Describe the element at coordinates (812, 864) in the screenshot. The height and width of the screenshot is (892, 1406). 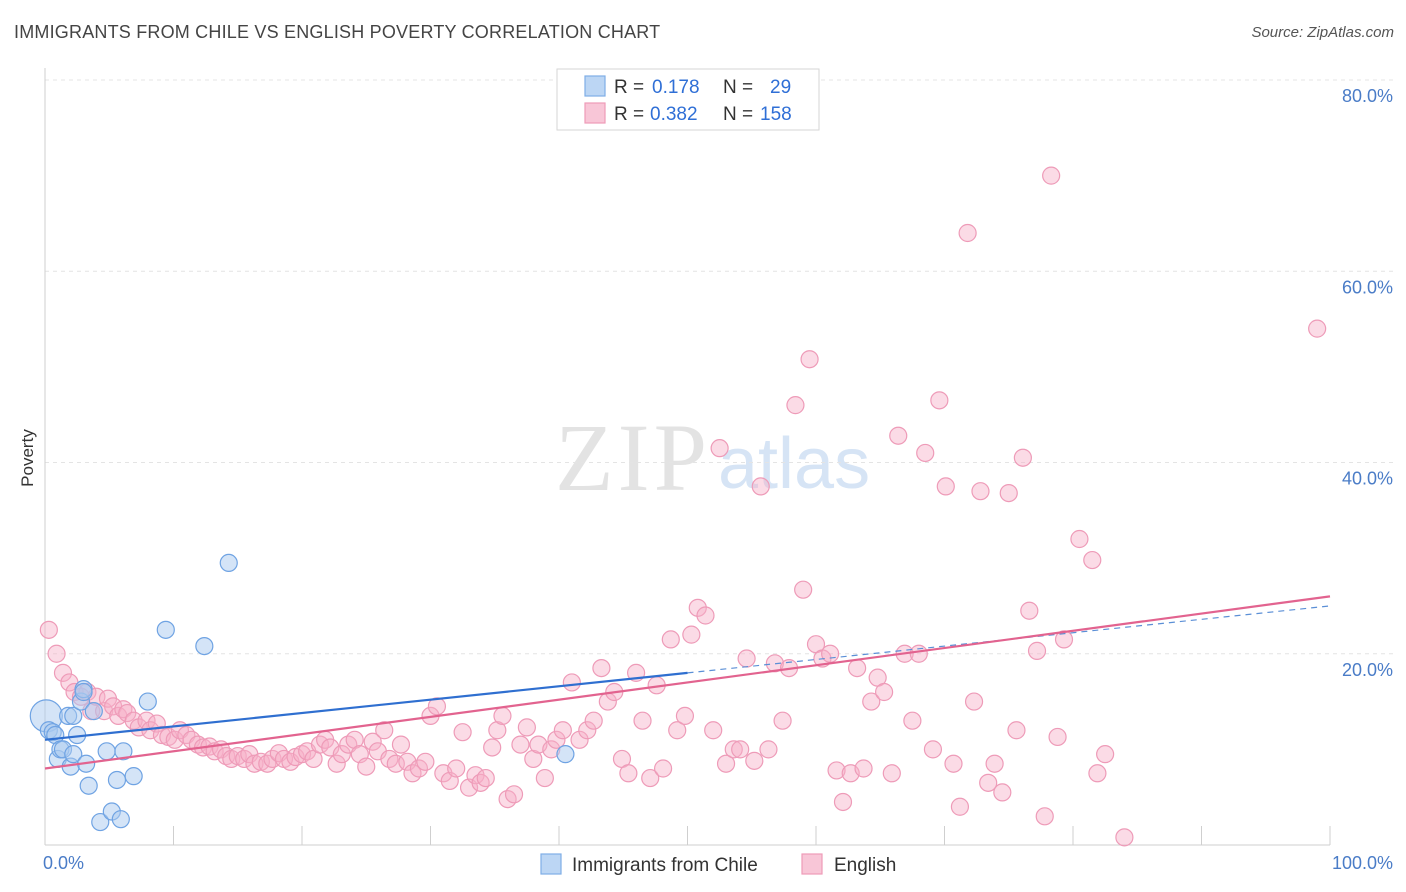
I see `bottom-legend-swatch-english` at that location.